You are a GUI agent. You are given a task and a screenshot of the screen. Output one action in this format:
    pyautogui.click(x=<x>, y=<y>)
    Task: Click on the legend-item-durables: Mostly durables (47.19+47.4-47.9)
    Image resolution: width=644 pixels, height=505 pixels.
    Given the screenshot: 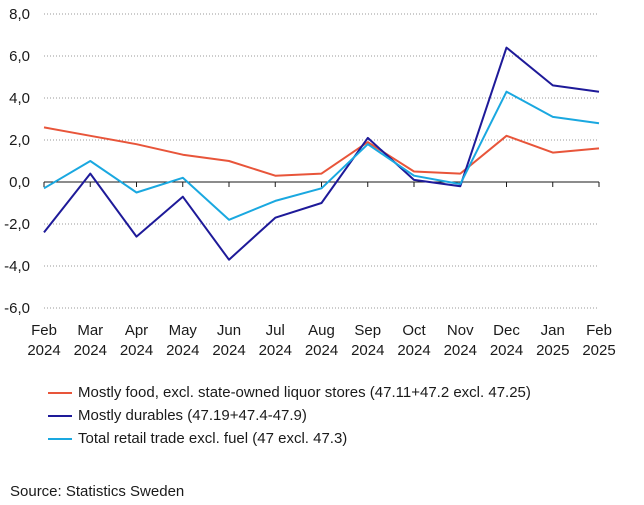 What is the action you would take?
    pyautogui.click(x=289, y=415)
    